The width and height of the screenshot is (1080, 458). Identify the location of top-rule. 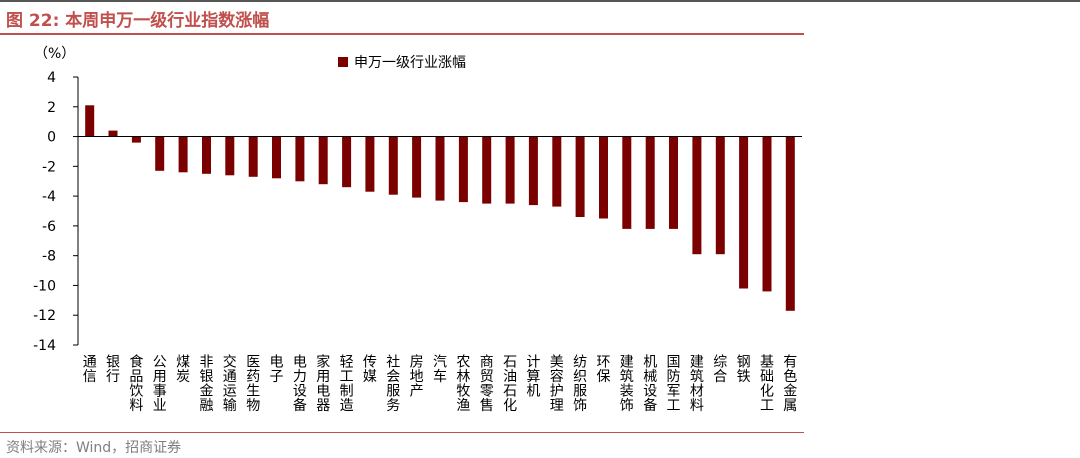
(540, 1).